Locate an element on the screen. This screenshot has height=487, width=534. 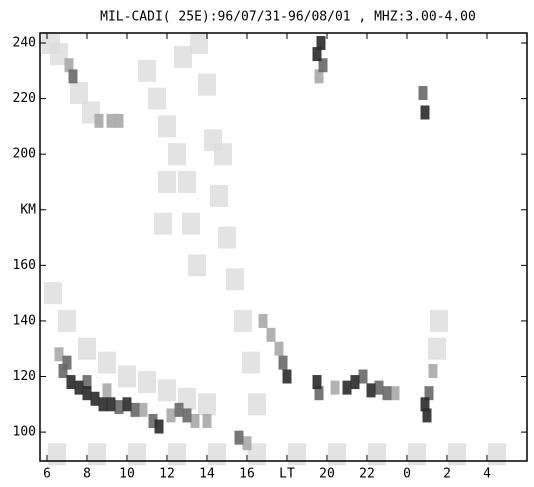
x-tick-label: 4 is located at coordinates (487, 474).